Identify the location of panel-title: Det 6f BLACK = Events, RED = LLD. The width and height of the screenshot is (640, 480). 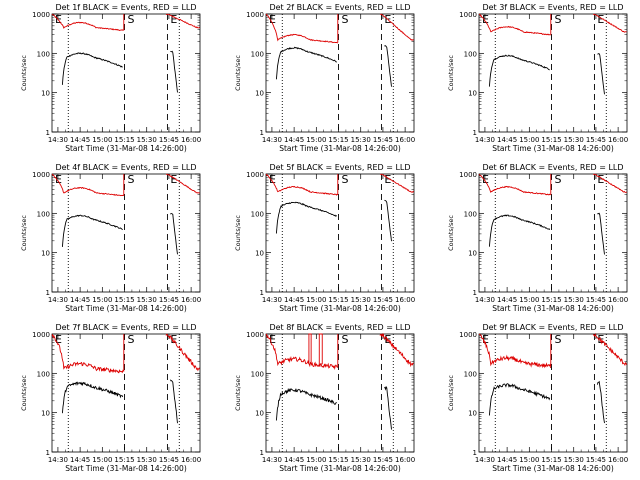
(552, 167).